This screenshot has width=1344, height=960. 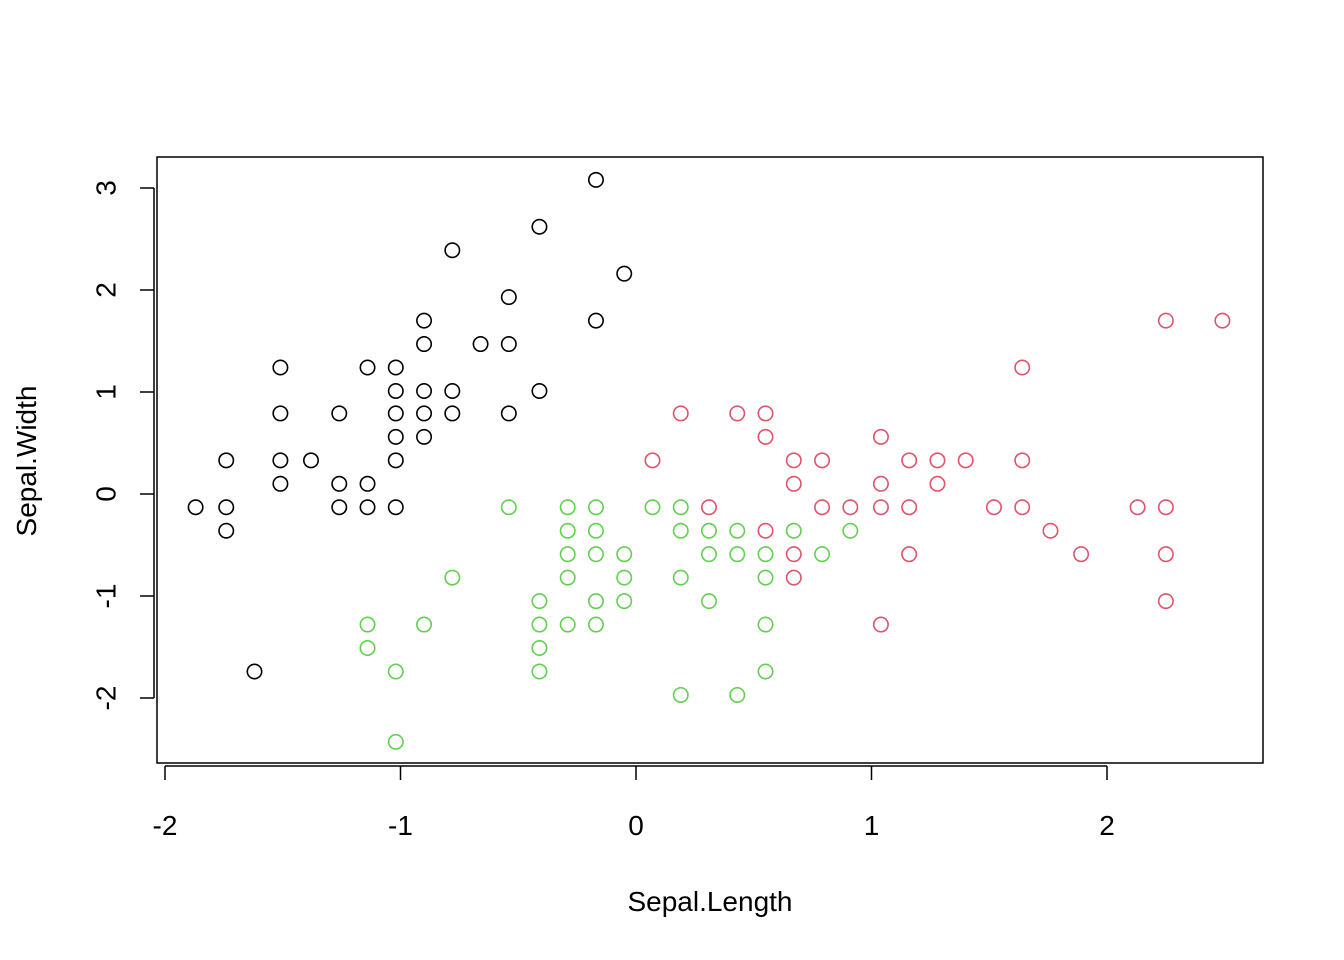 What do you see at coordinates (636, 825) in the screenshot?
I see `x-tick-label: 0` at bounding box center [636, 825].